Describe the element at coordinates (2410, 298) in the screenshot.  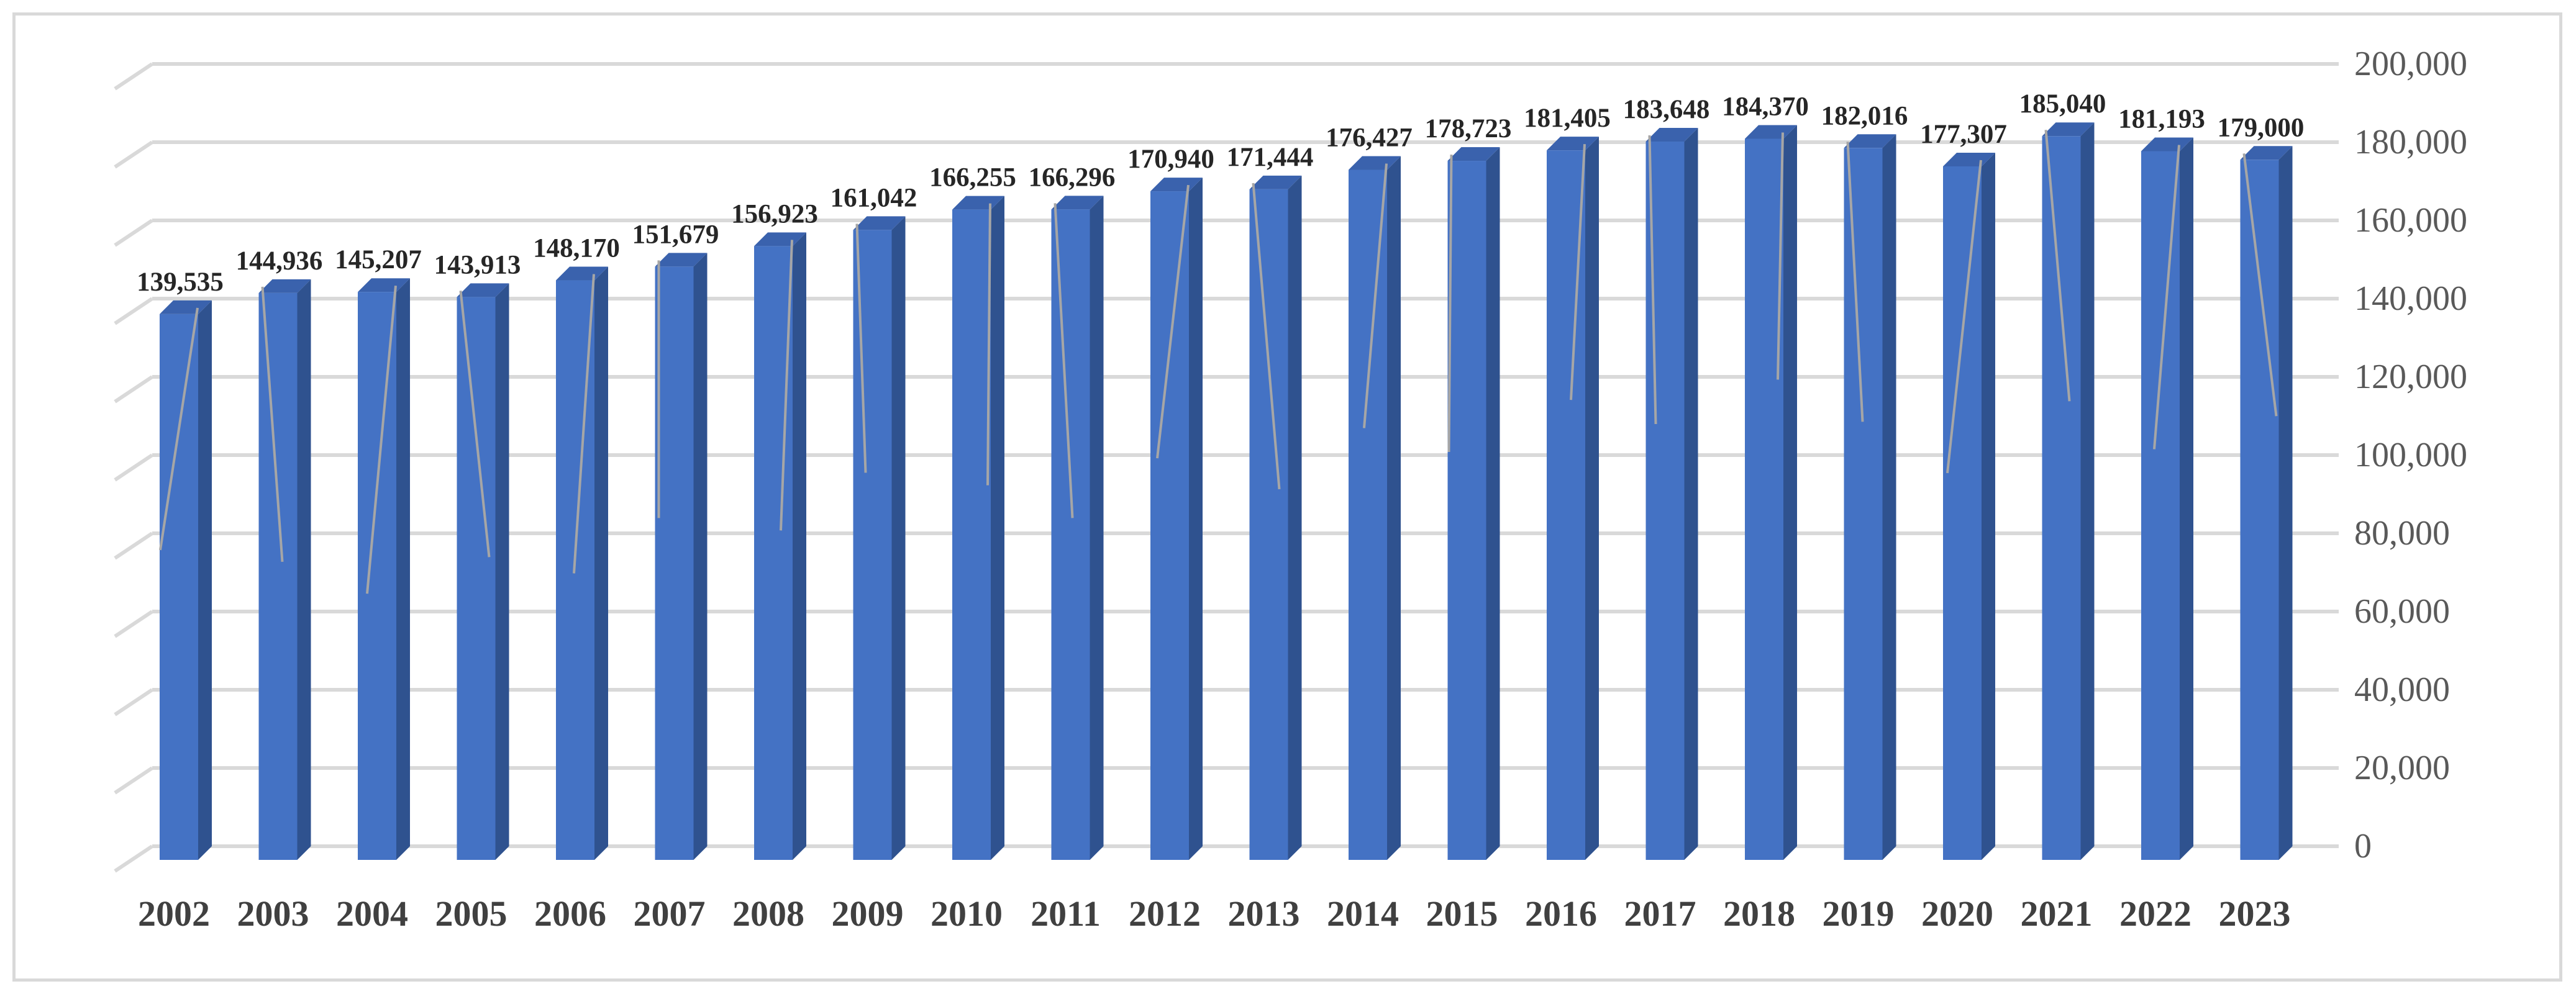
I see `y-tick-label: 140,000` at that location.